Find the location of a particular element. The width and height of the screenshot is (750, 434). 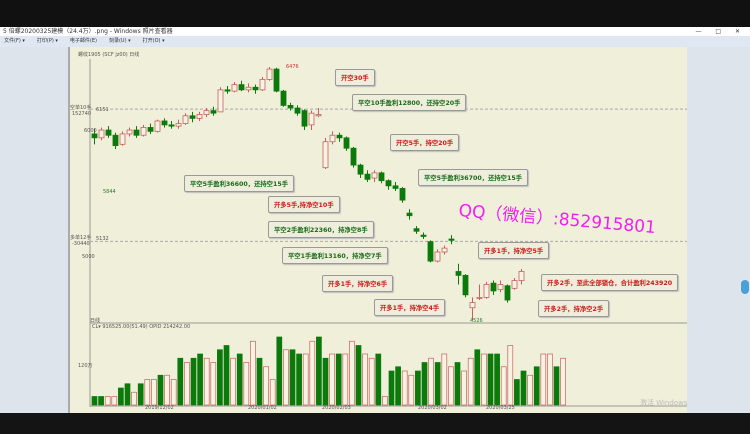

price-label-6151: 6151 is located at coordinates (102, 110).